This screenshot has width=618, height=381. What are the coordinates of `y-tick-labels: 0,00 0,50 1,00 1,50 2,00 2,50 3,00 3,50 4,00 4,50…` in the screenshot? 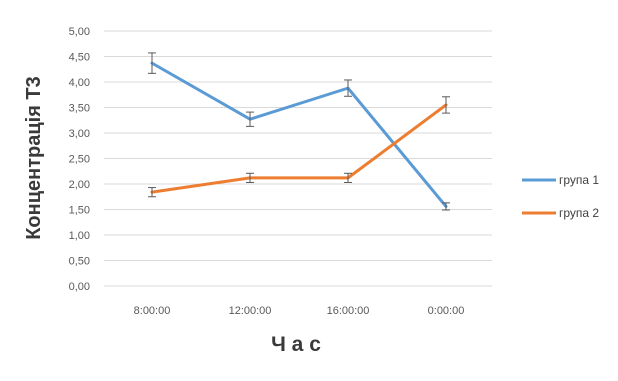 It's located at (79, 159).